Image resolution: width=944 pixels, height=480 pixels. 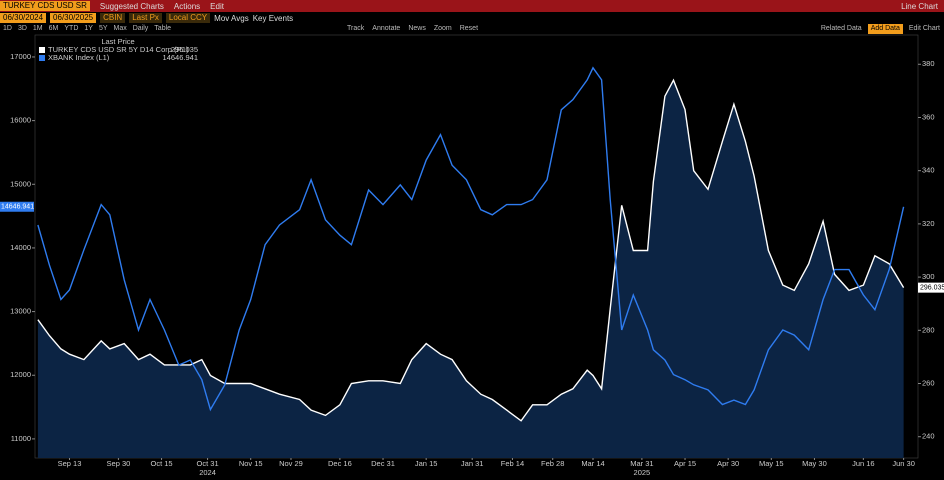 I want to click on field: Last Px, so click(x=145, y=18).